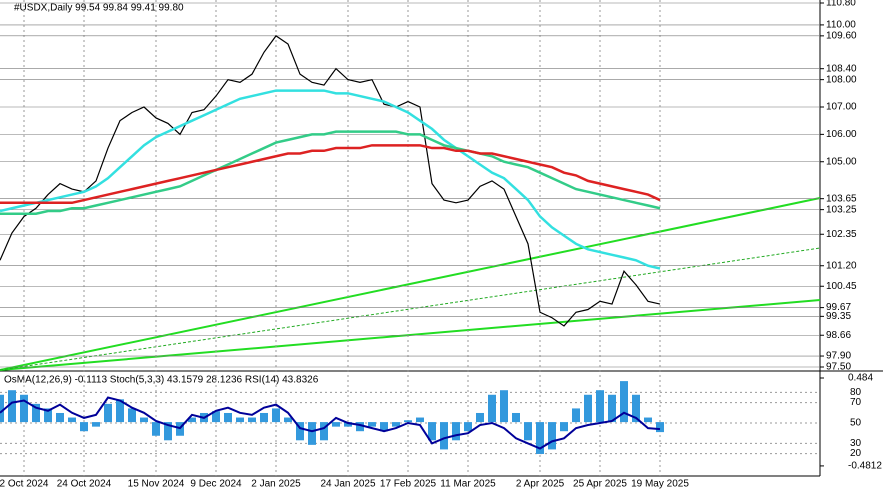 Image resolution: width=883 pixels, height=493 pixels. What do you see at coordinates (856, 392) in the screenshot?
I see `y-tick-label: 80` at bounding box center [856, 392].